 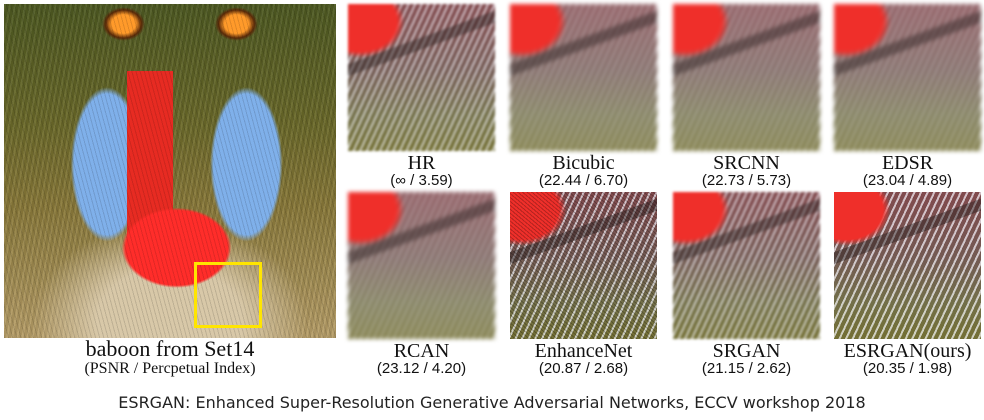 What do you see at coordinates (170, 368) in the screenshot?
I see `main-image-subtitle: (PSNR / Percpetual Index)` at bounding box center [170, 368].